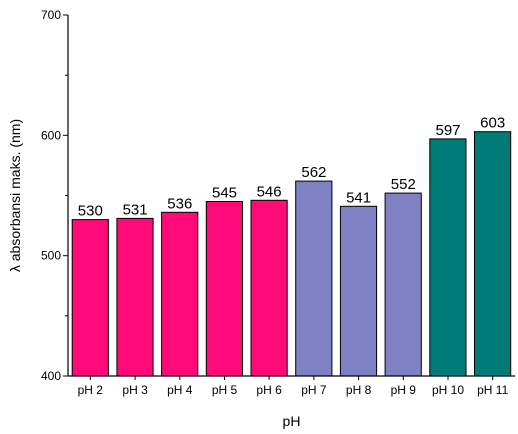  Describe the element at coordinates (15, 195) in the screenshot. I see `y-axis-title: λ absorbansi maks. (nm)` at that location.